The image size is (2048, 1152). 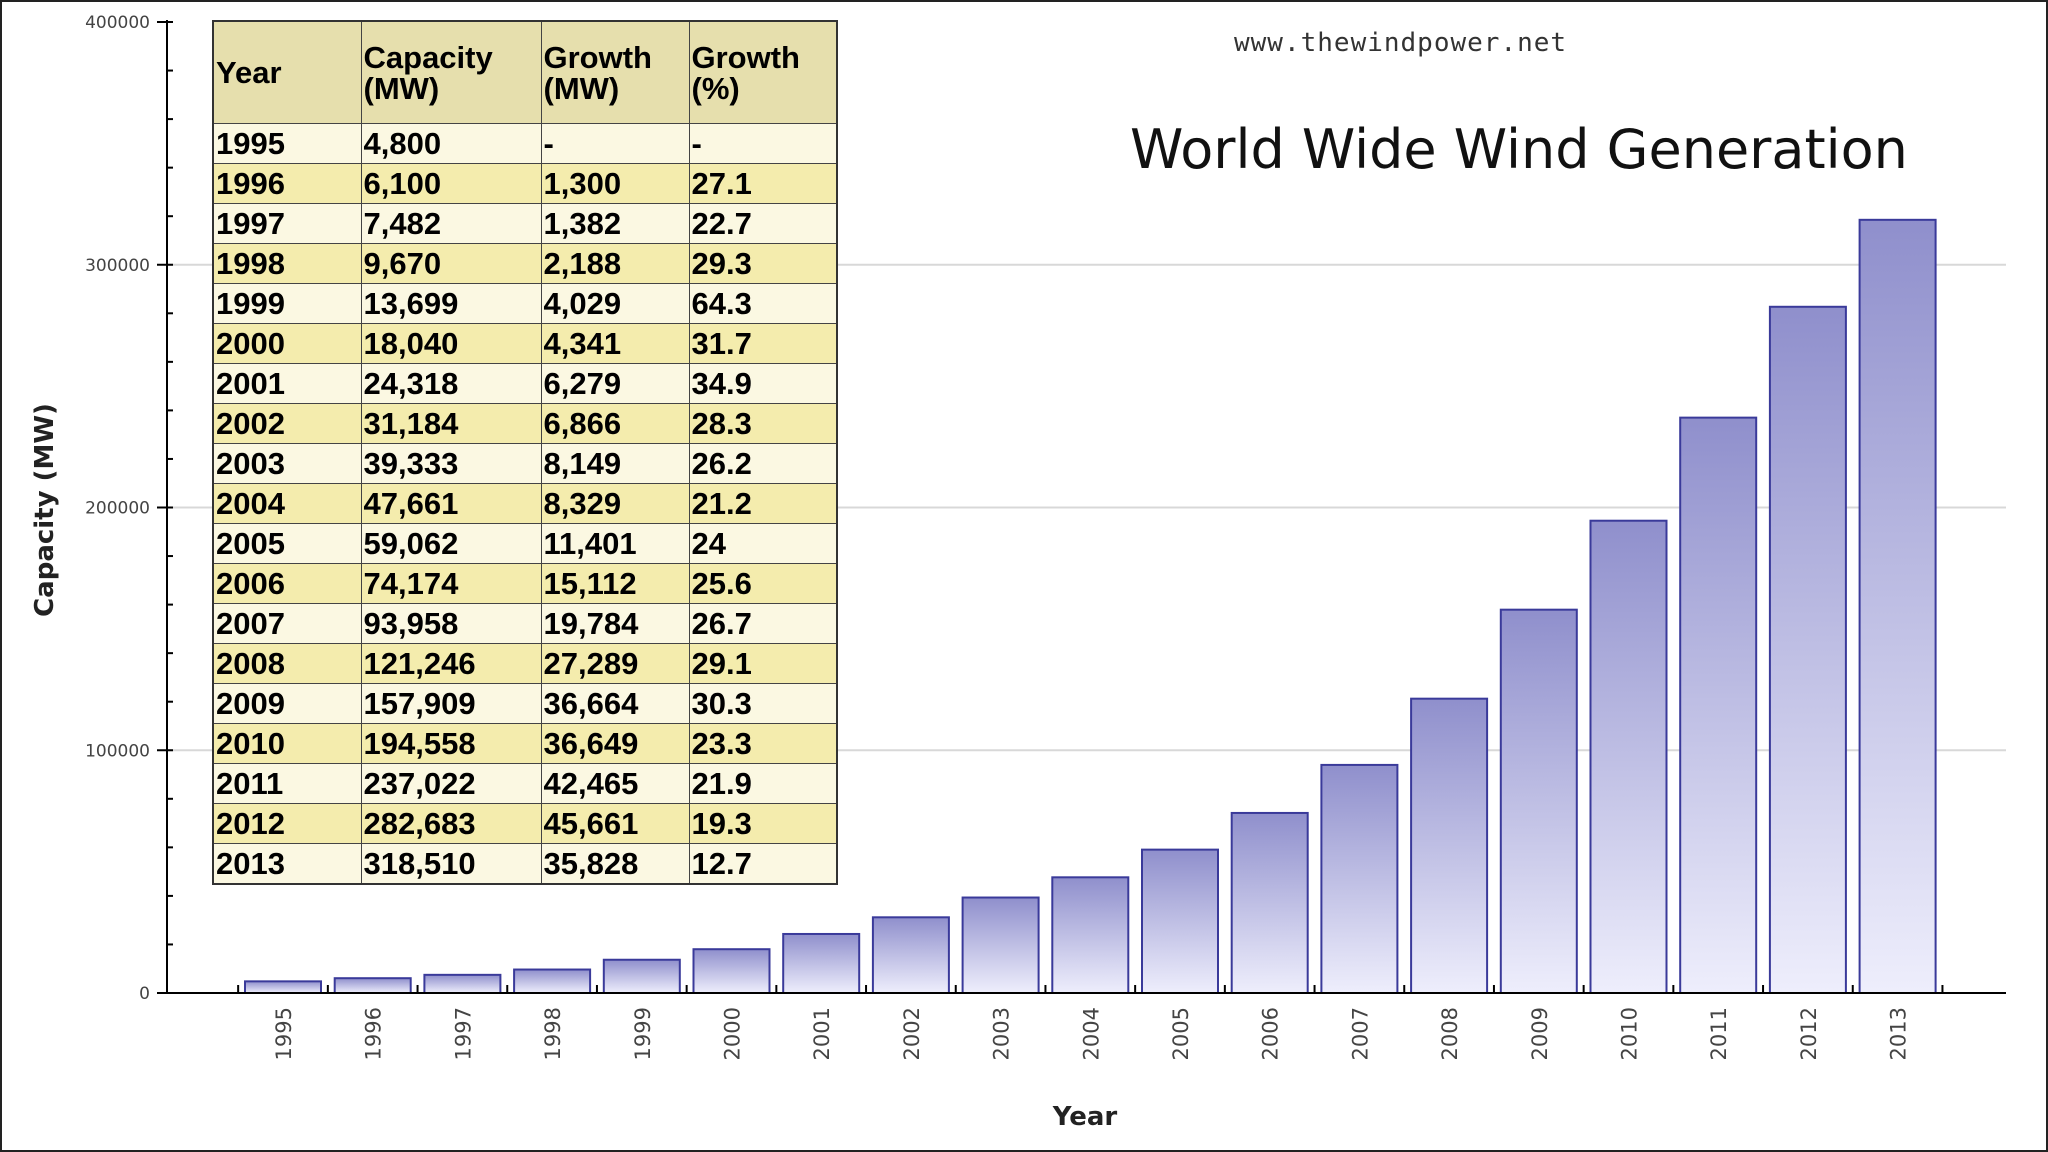 What do you see at coordinates (451, 303) in the screenshot?
I see `cell-capacity: 13,699` at bounding box center [451, 303].